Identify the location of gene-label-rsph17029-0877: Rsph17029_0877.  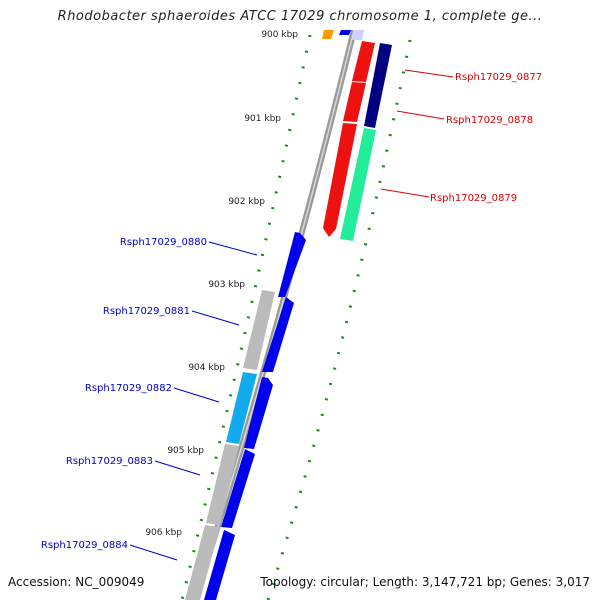
(498, 77).